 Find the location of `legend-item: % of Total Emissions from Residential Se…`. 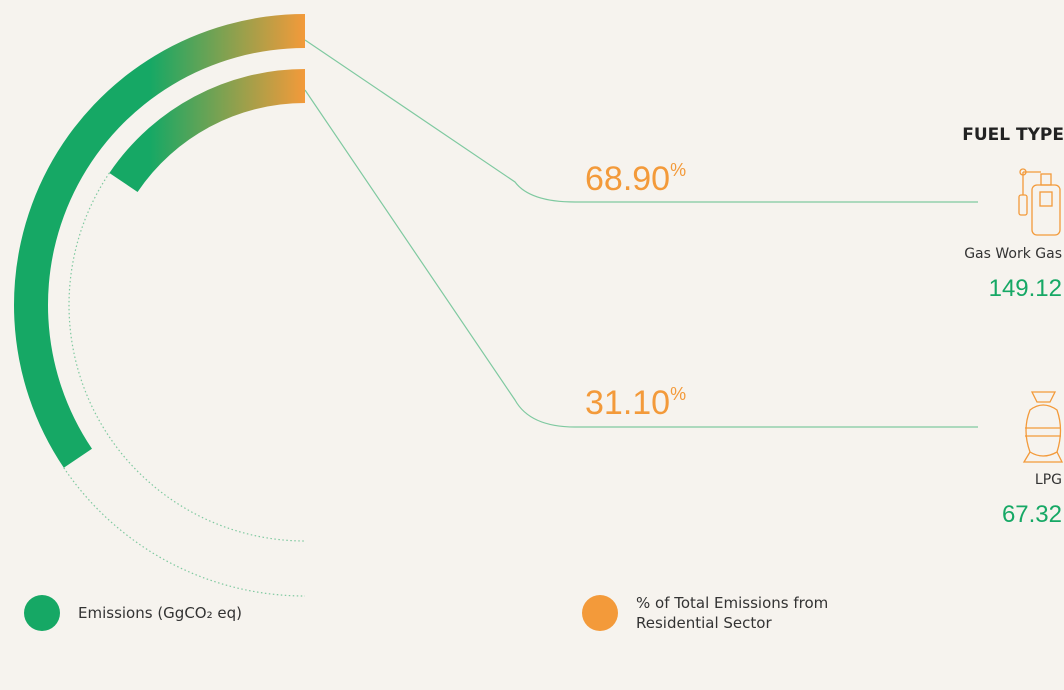

legend-item: % of Total Emissions from Residential Se… is located at coordinates (709, 613).